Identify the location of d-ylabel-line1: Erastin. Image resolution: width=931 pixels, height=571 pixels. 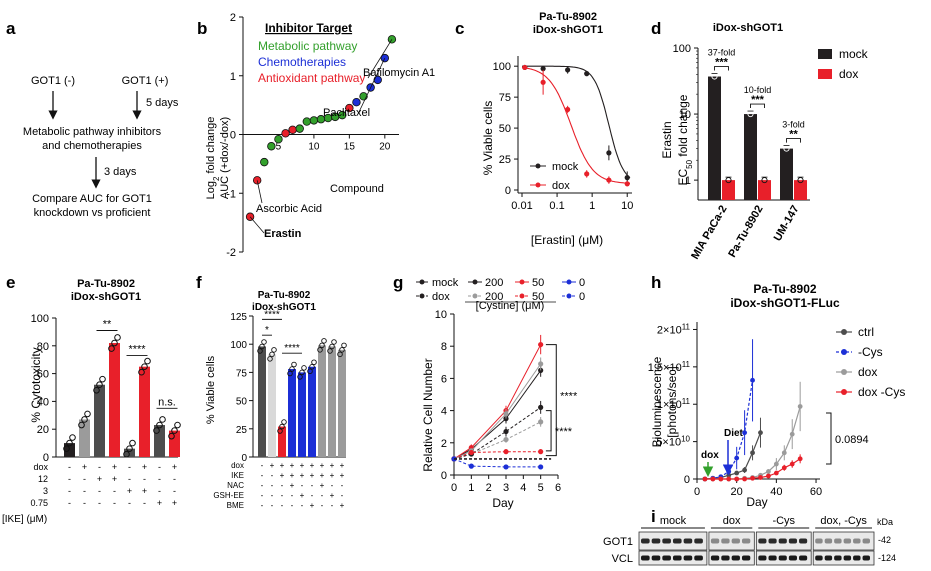
(667, 139).